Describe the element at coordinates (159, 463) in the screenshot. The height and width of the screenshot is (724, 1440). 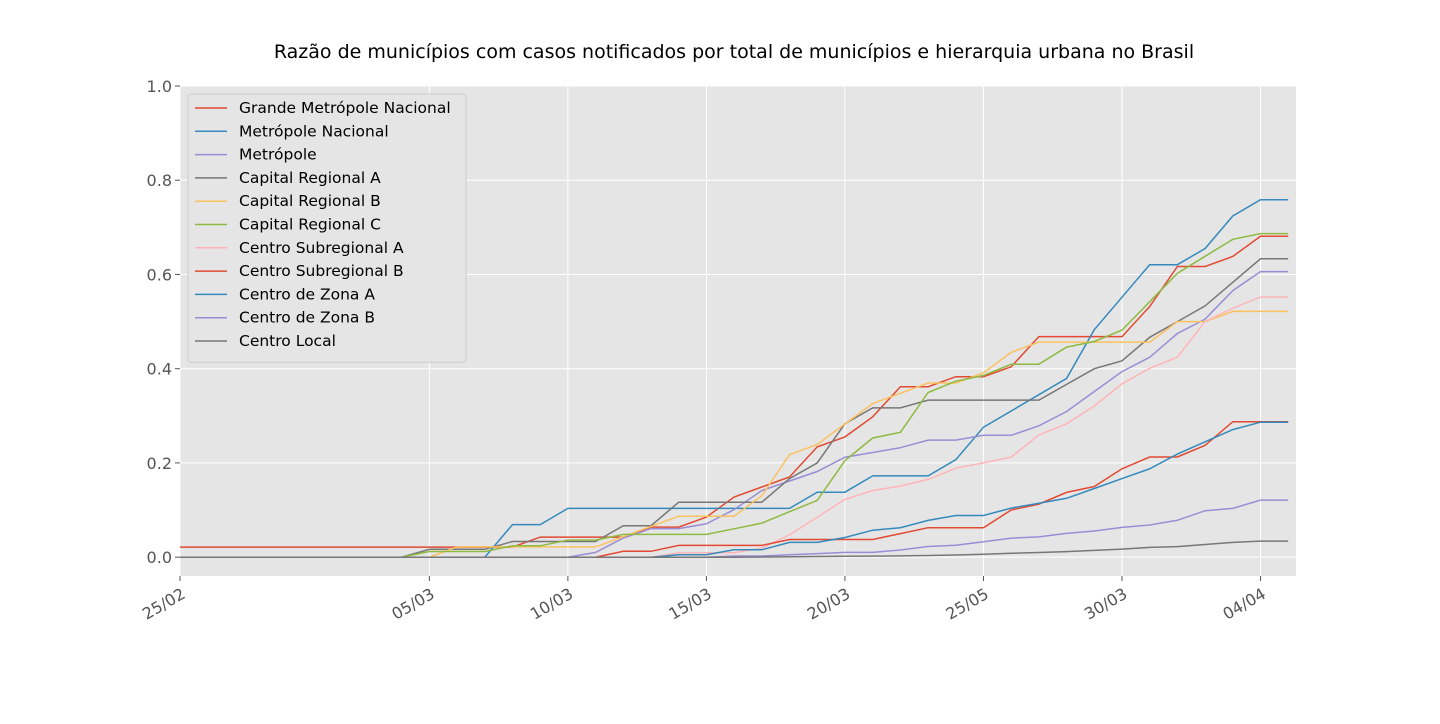
I see `y-tick-label: 0.2` at that location.